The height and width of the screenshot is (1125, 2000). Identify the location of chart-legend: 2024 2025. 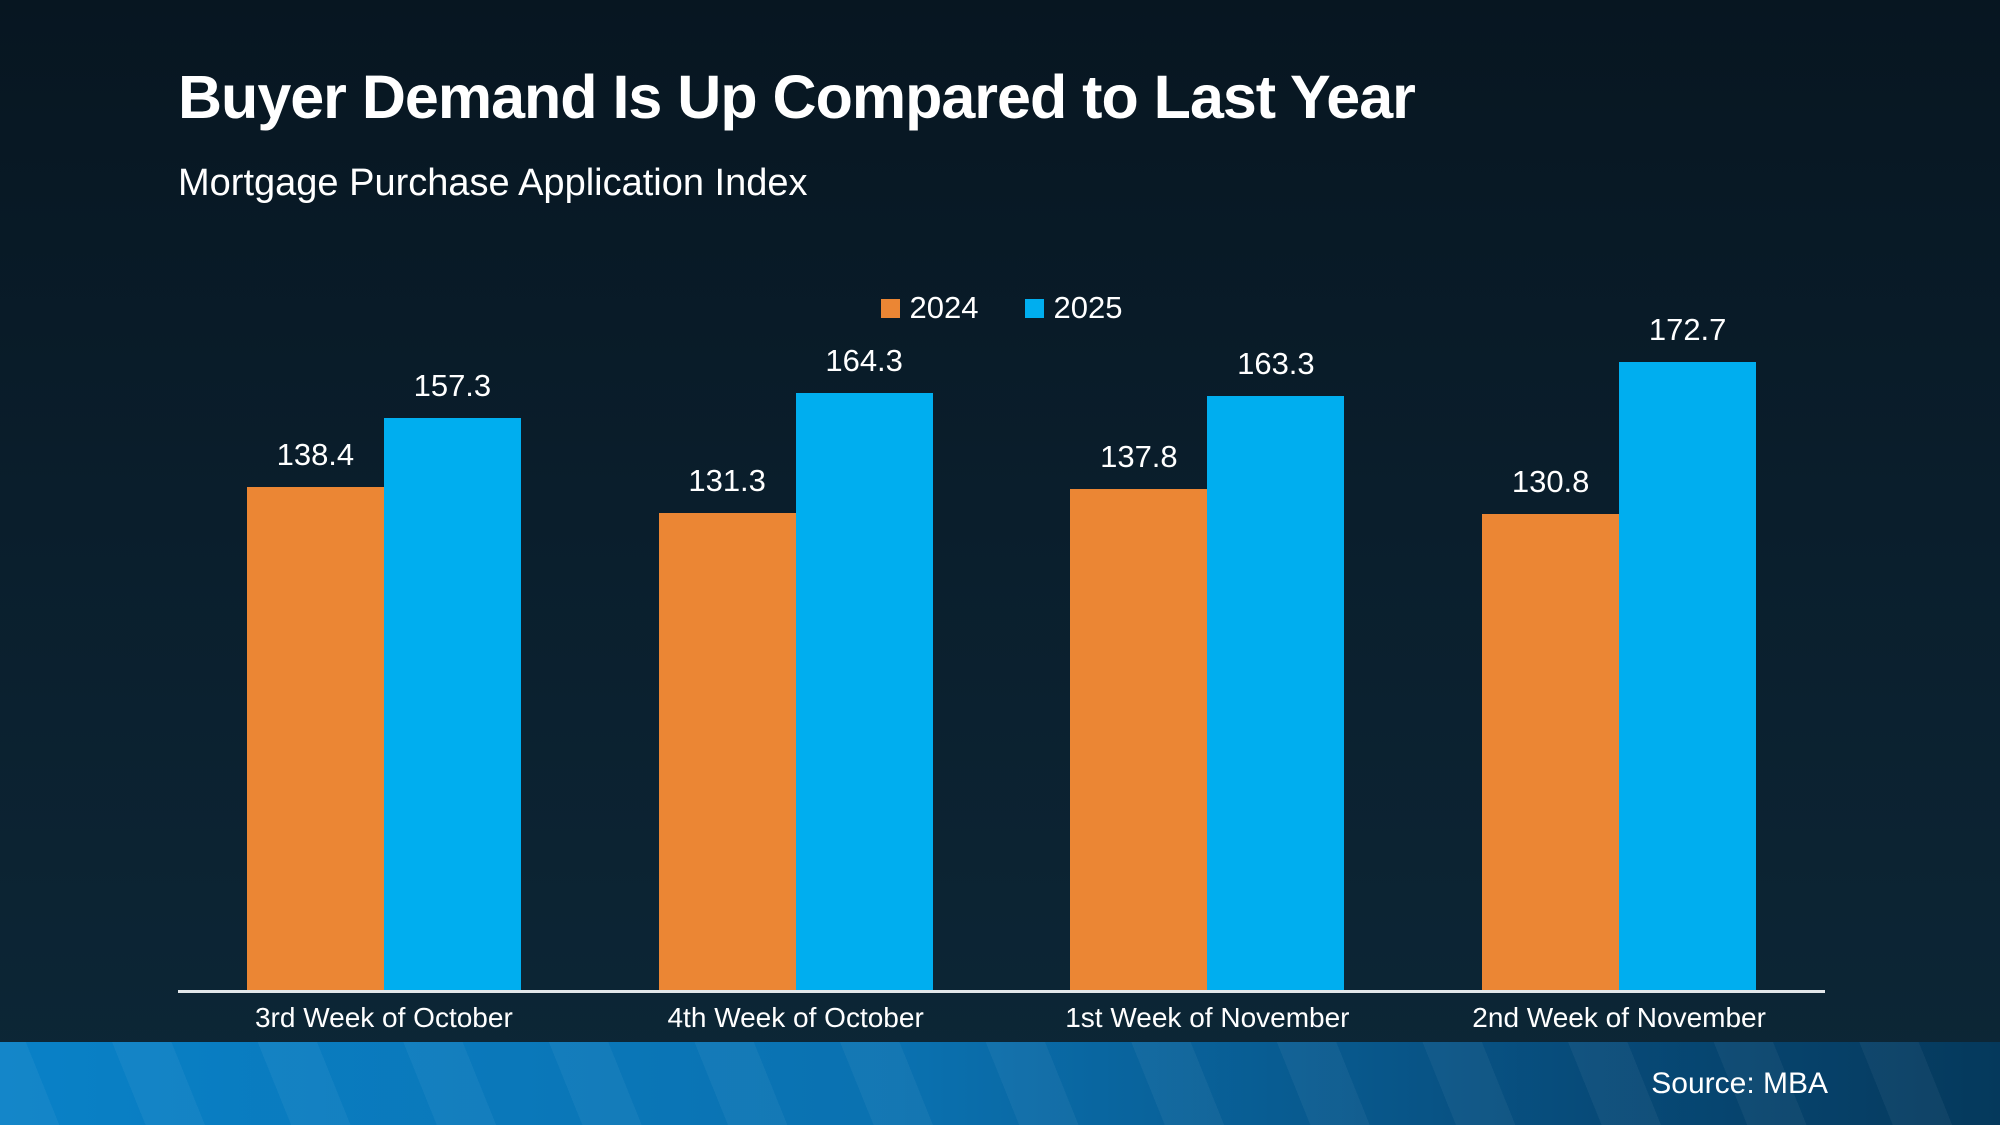
(1001, 308).